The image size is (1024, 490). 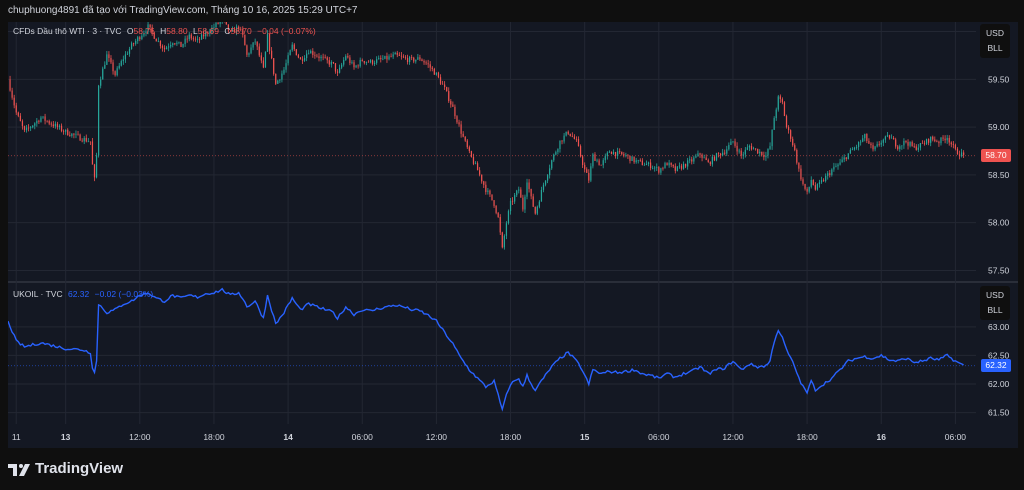 What do you see at coordinates (38, 294) in the screenshot?
I see `ukoil-symbol: UKOIL · TVC` at bounding box center [38, 294].